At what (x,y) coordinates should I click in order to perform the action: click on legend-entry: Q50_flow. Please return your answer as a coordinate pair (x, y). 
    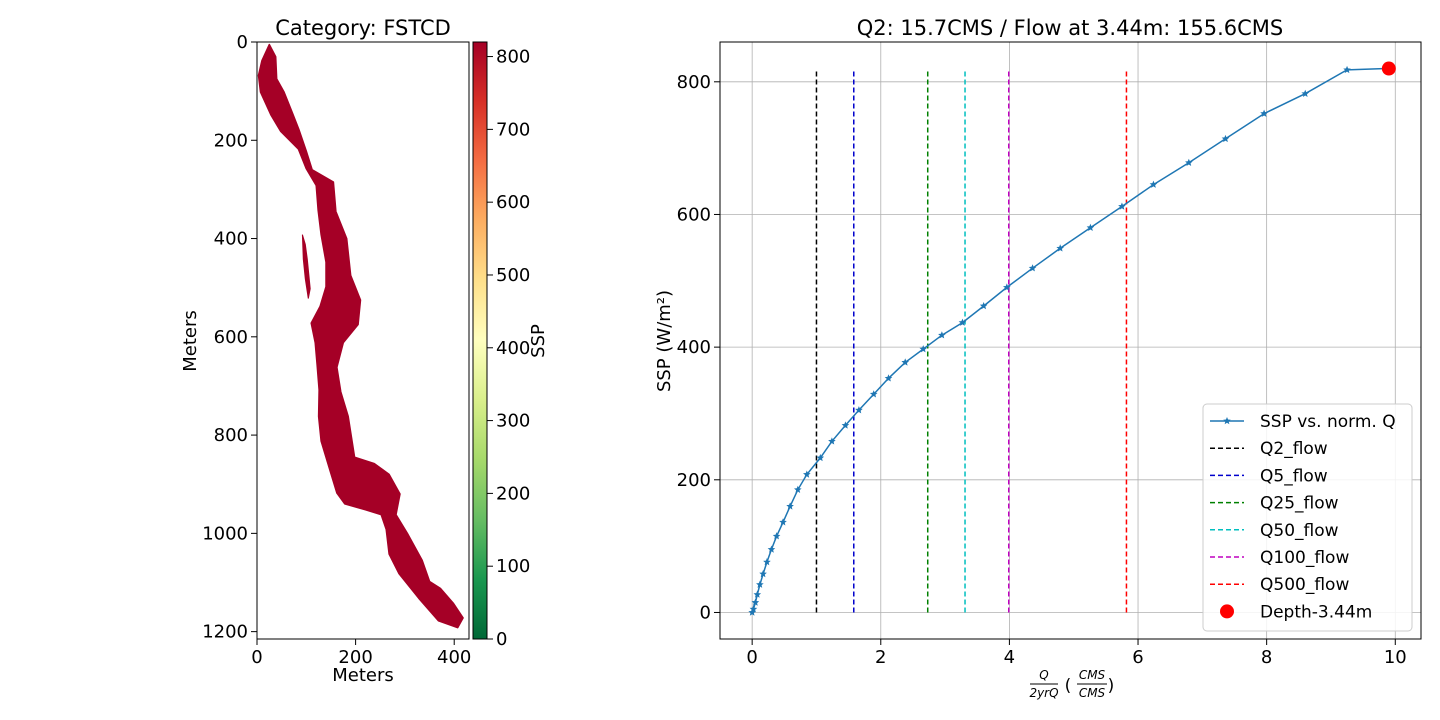
    Looking at the image, I should click on (1274, 531).